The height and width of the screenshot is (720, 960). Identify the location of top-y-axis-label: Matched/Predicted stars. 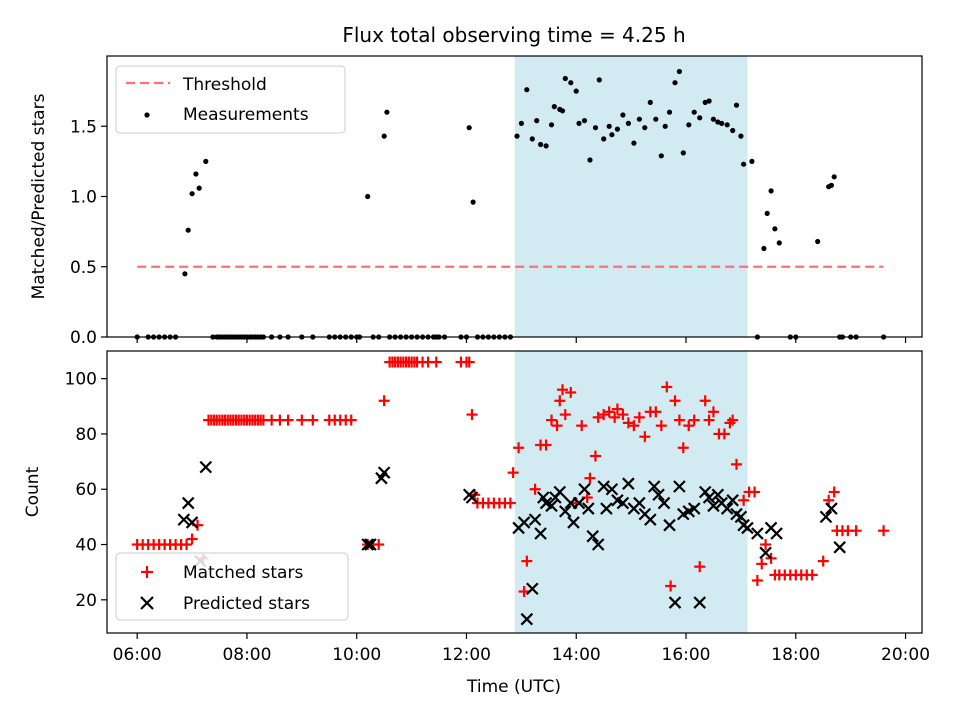
(39, 196).